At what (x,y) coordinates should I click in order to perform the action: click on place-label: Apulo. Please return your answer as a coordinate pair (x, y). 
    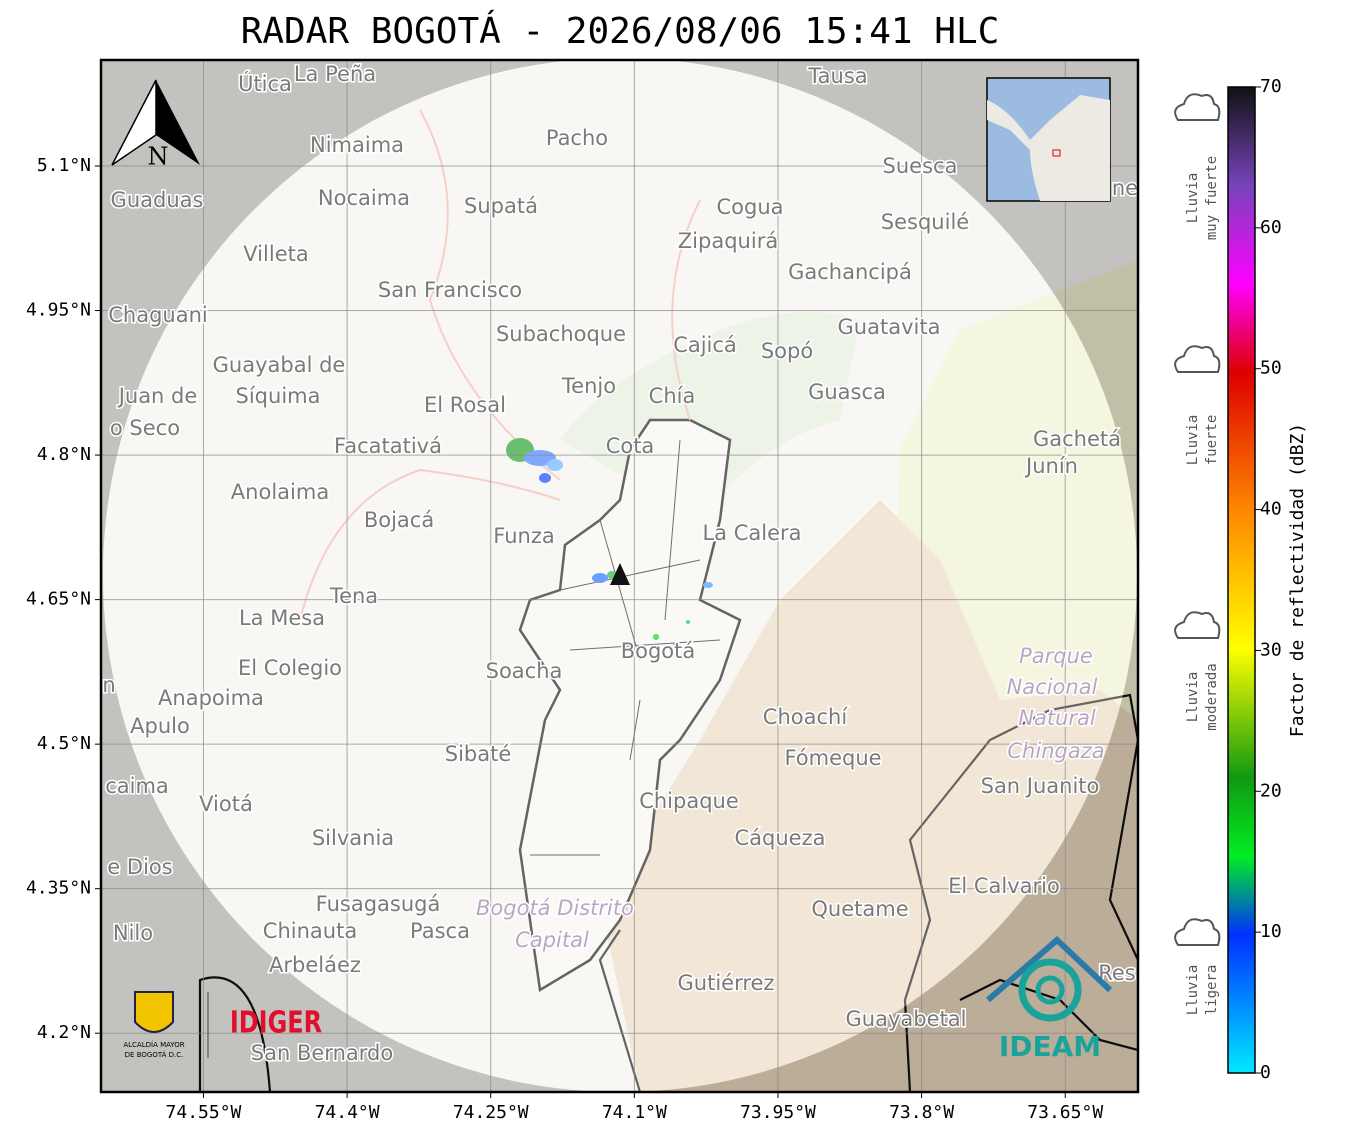
    Looking at the image, I should click on (160, 726).